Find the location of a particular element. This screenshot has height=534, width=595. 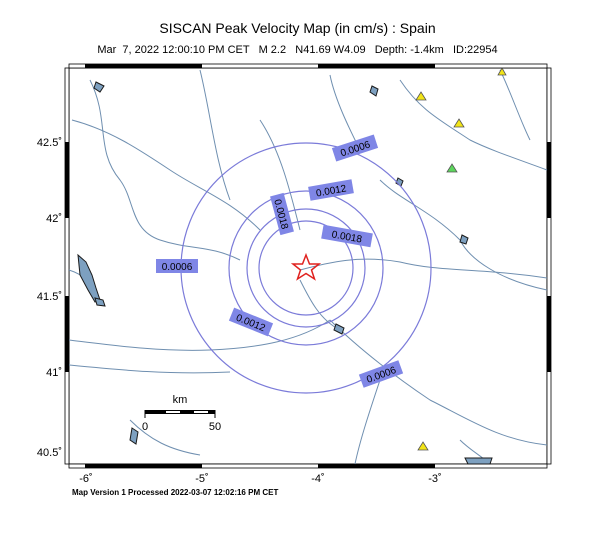

contour-label-text: 0.0006 is located at coordinates (177, 267).